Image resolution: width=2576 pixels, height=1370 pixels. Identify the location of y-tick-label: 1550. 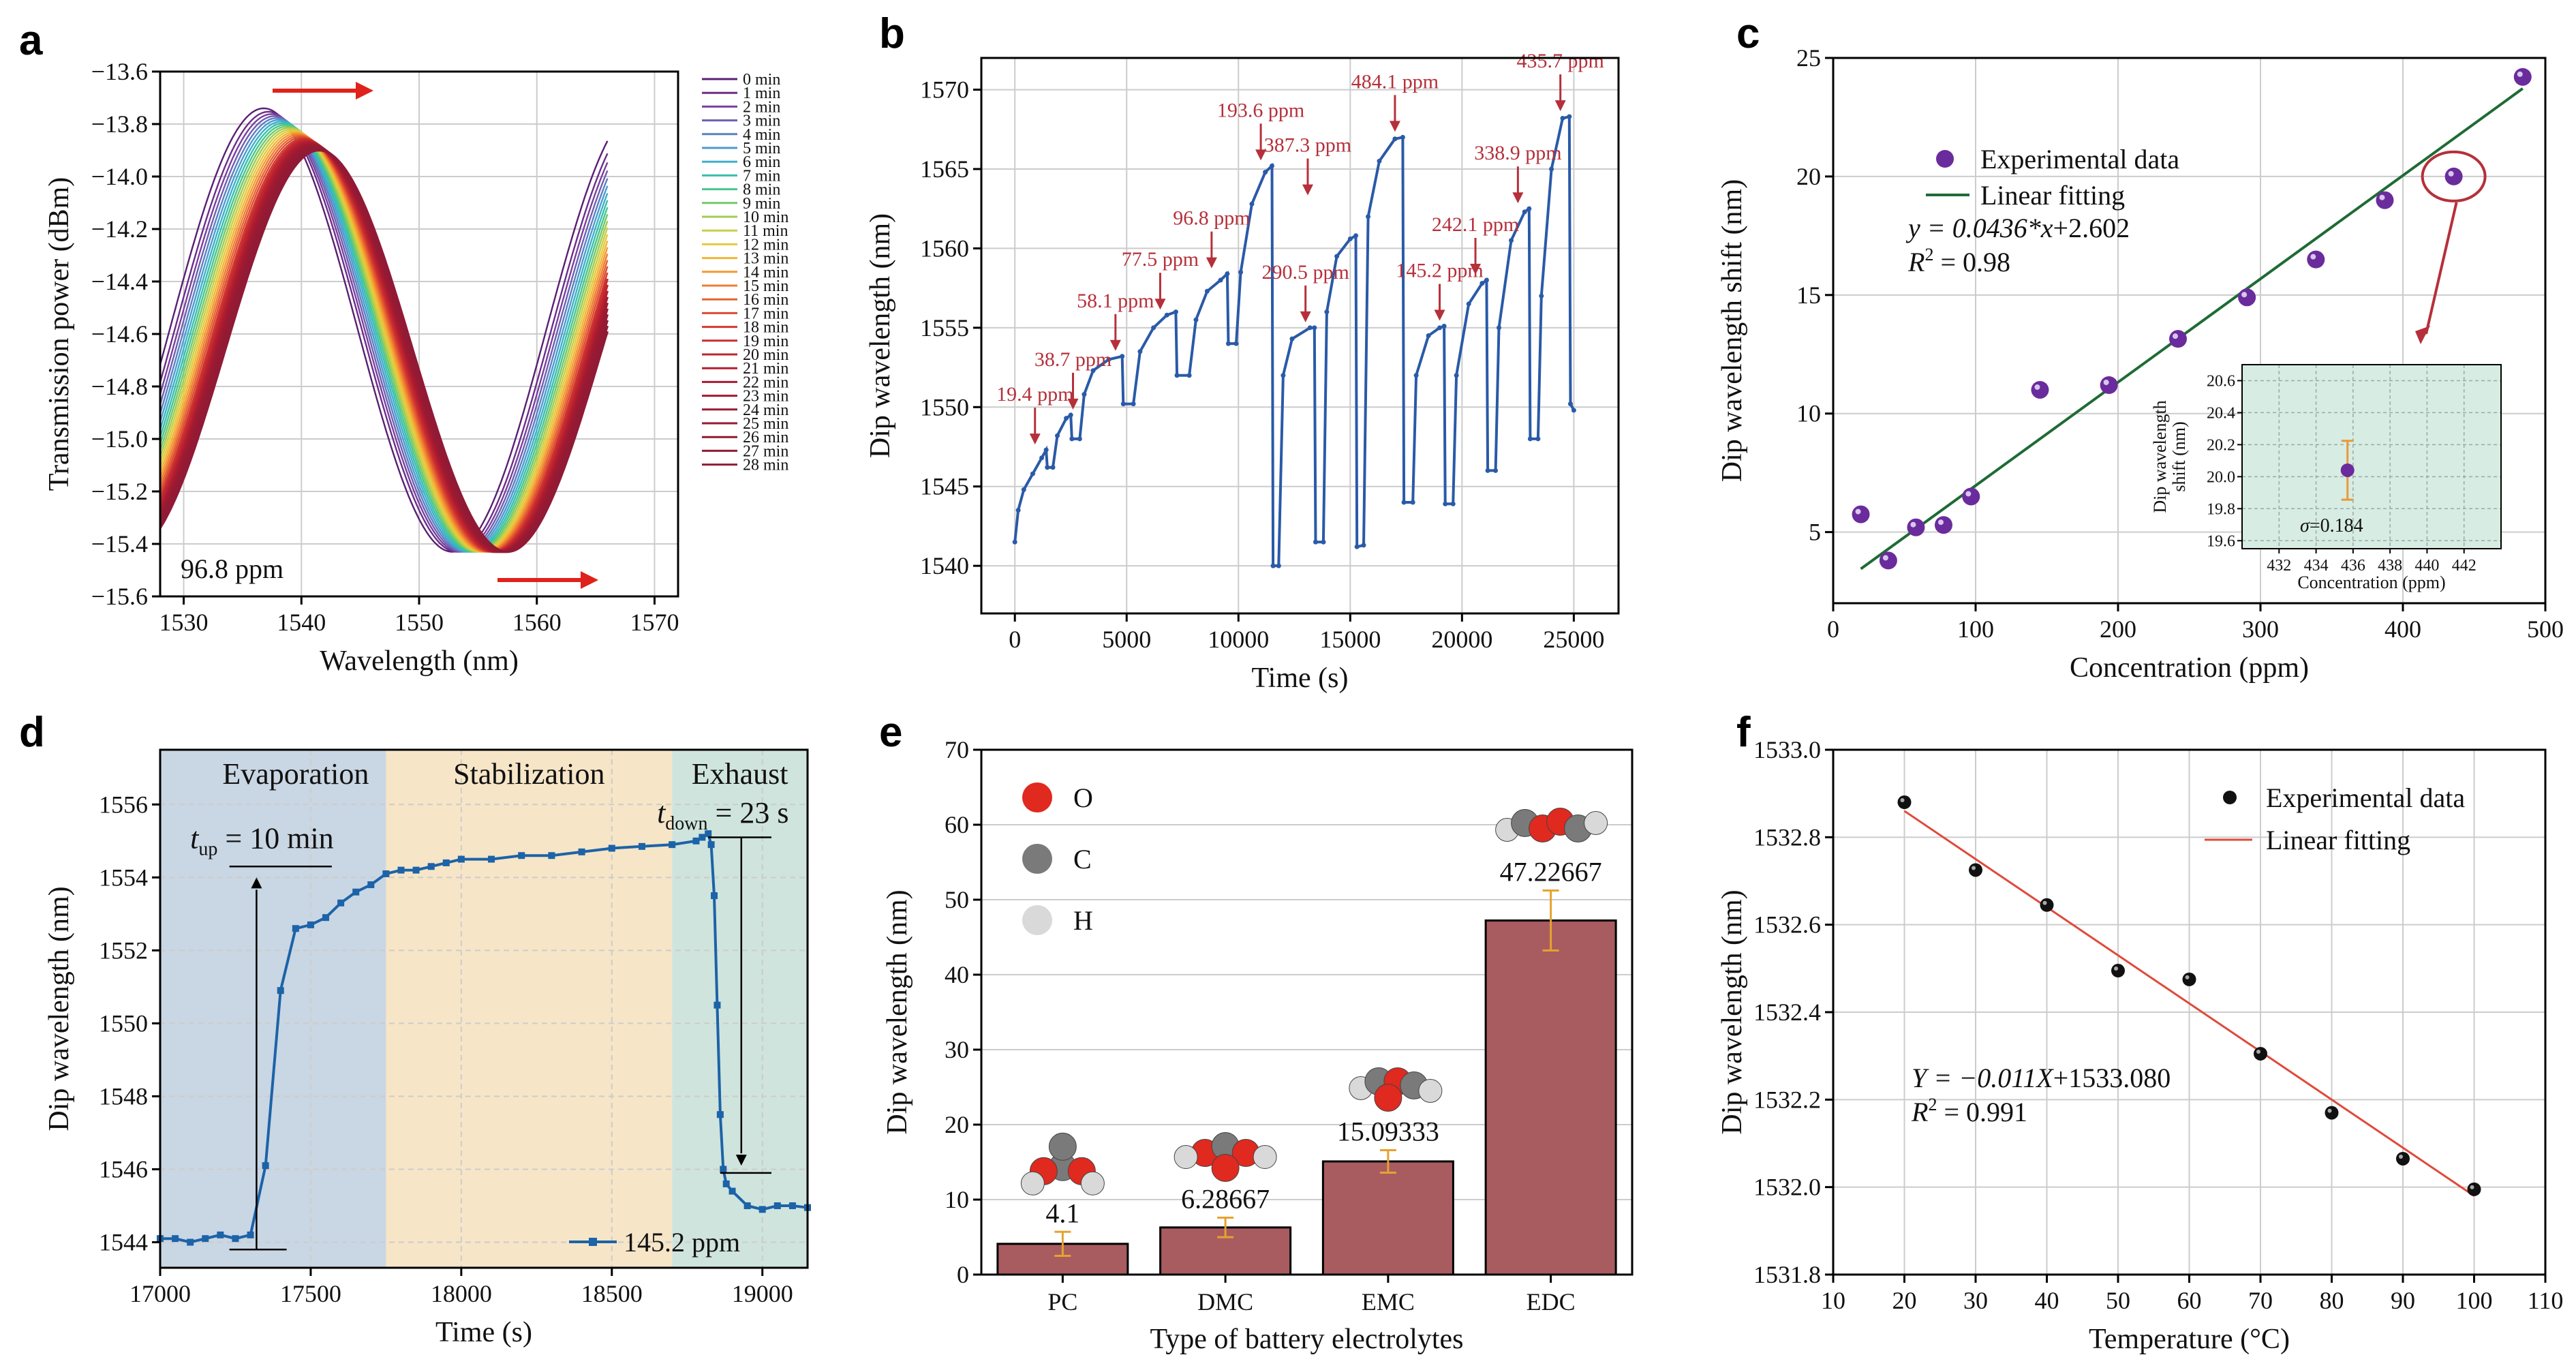
(123, 1023).